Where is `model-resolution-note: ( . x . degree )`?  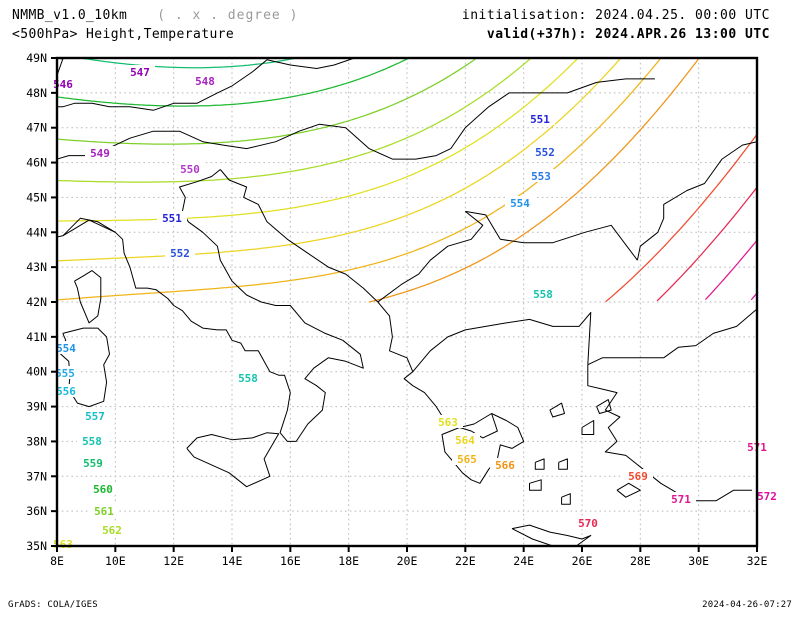
model-resolution-note: ( . x . degree ) is located at coordinates (228, 15).